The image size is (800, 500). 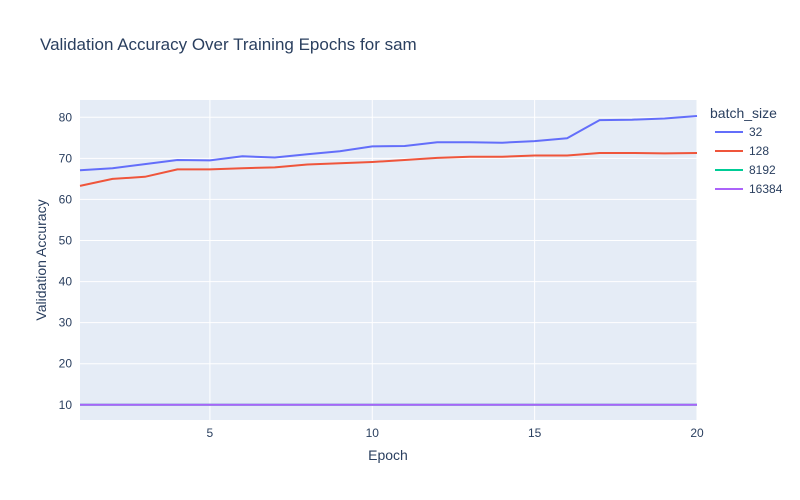 What do you see at coordinates (66, 117) in the screenshot?
I see `y-tick-label: 80` at bounding box center [66, 117].